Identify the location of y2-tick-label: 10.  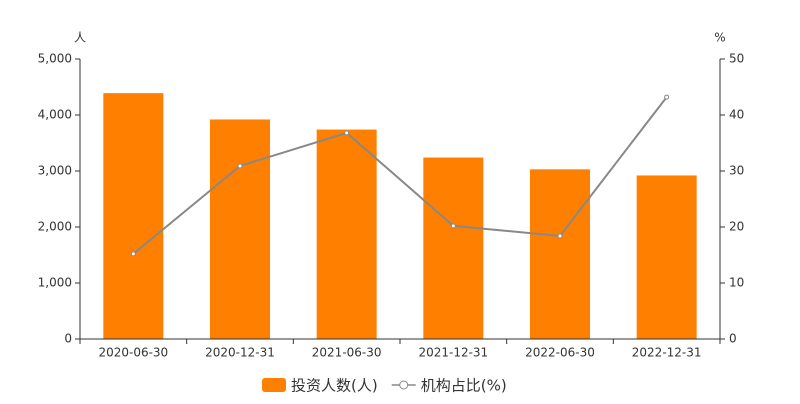
(736, 283).